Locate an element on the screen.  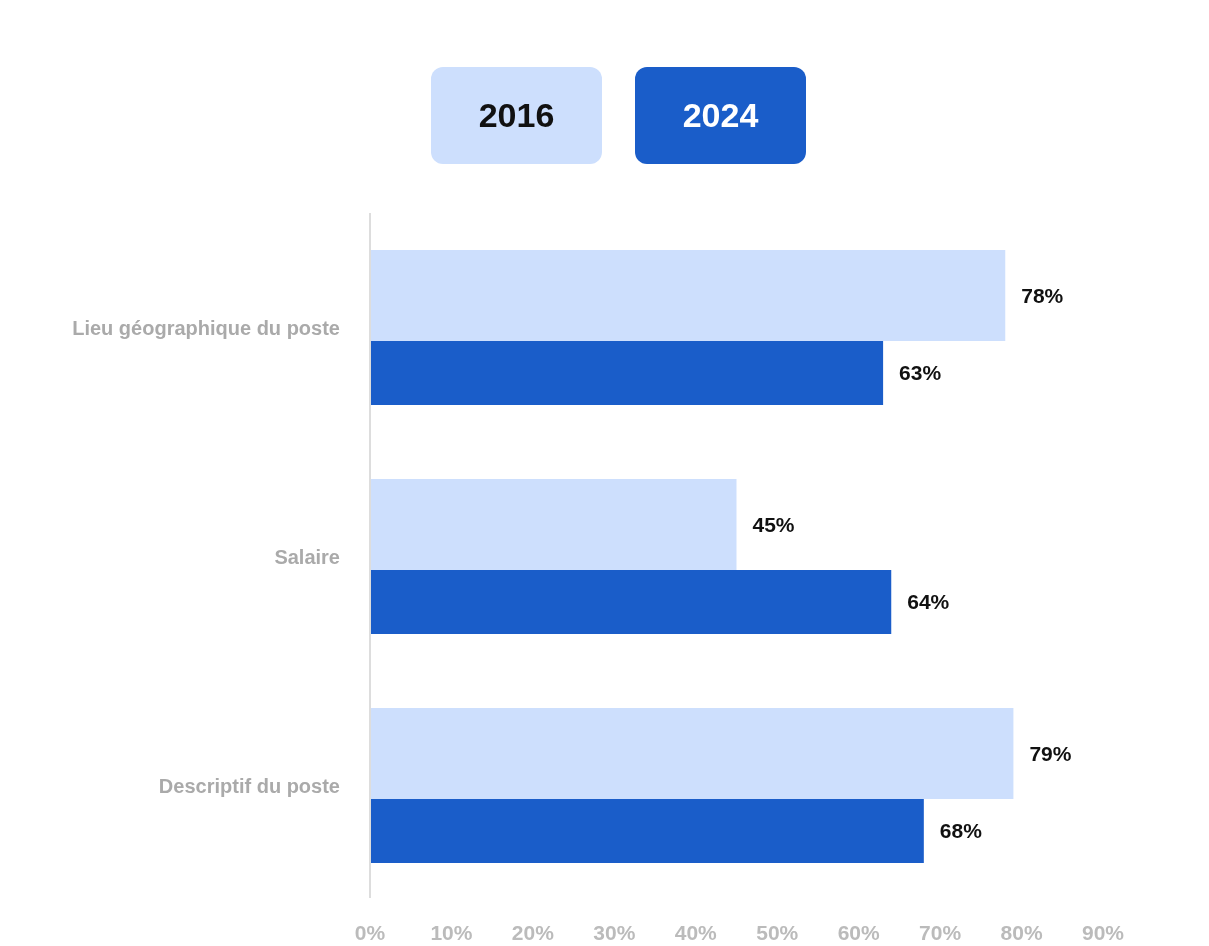
text: 68% is located at coordinates (960, 830).